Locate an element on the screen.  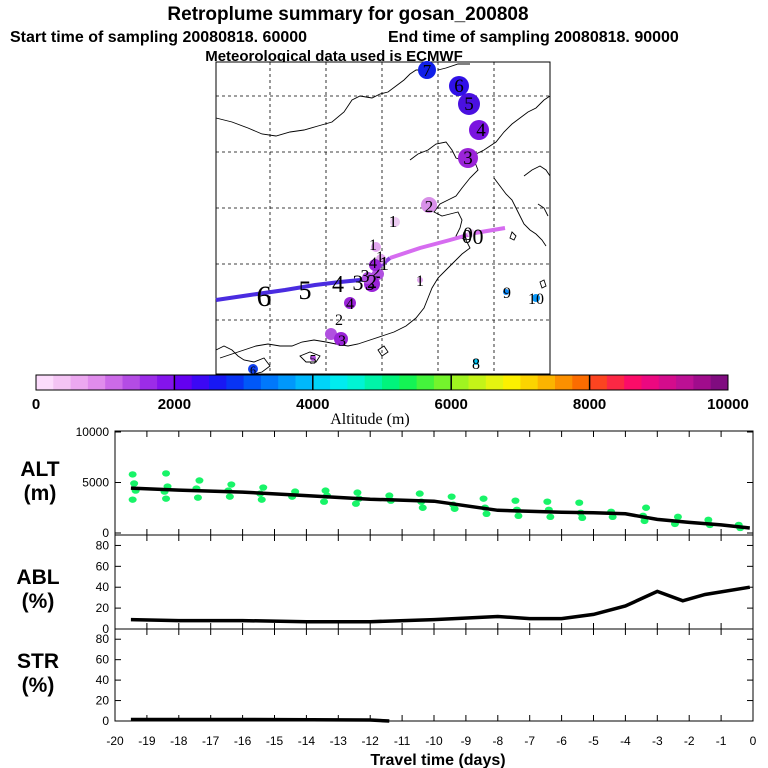
y-tick-label: 5000 is located at coordinates (95, 483).